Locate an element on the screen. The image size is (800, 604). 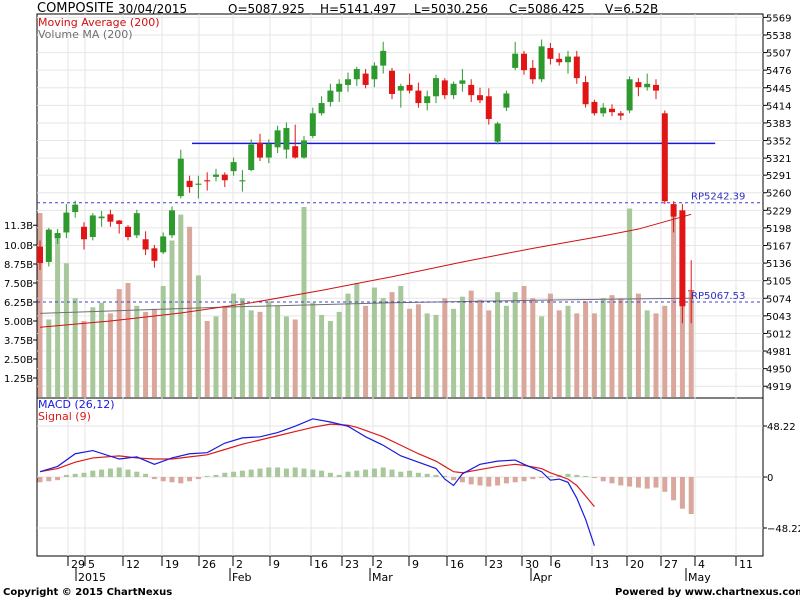
price-tick-label: 5507 is located at coordinates (778, 54).